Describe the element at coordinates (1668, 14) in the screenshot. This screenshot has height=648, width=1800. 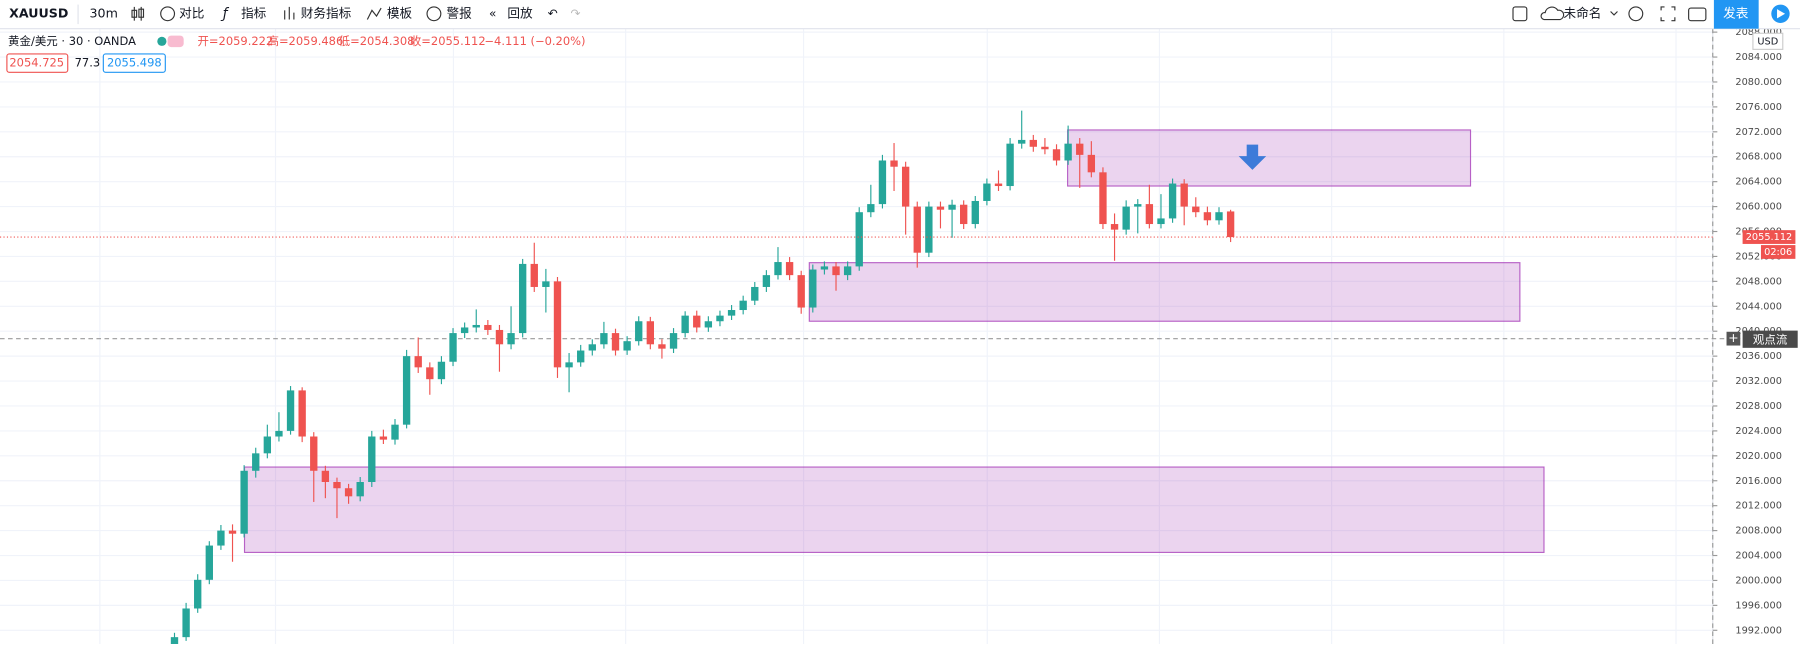
I see `fullscreen-button` at that location.